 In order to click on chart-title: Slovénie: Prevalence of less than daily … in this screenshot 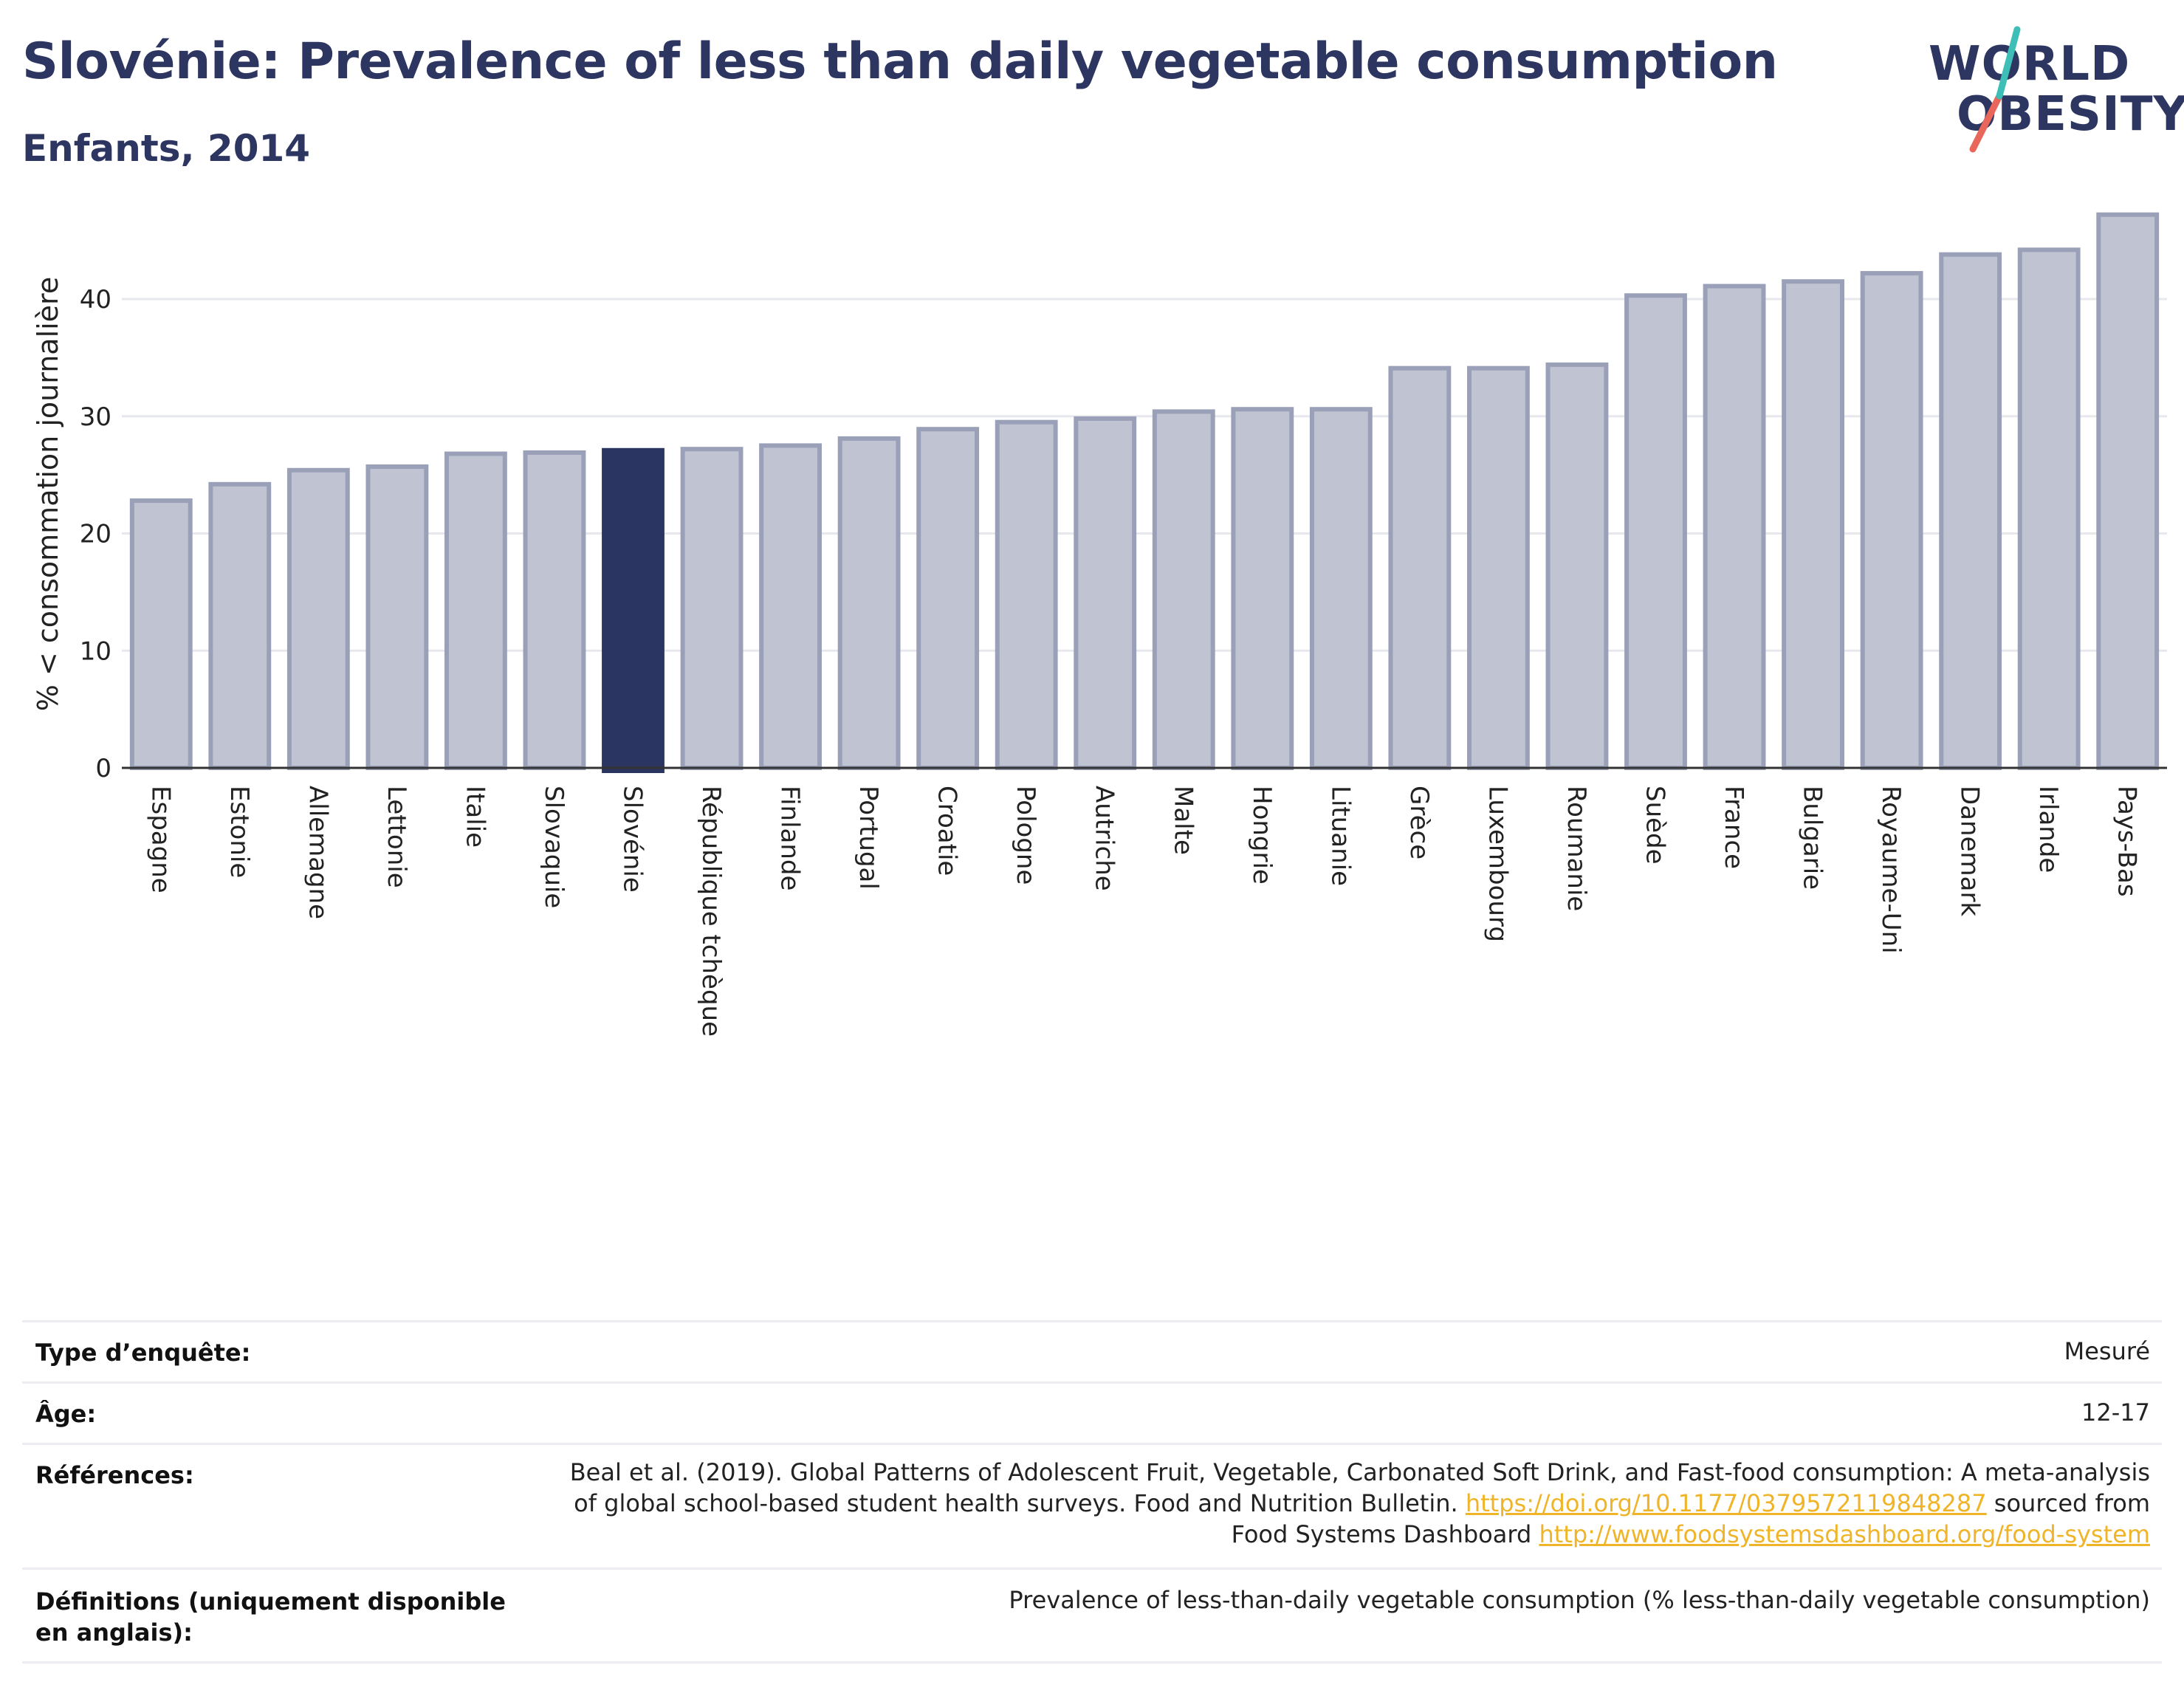, I will do `click(900, 61)`.